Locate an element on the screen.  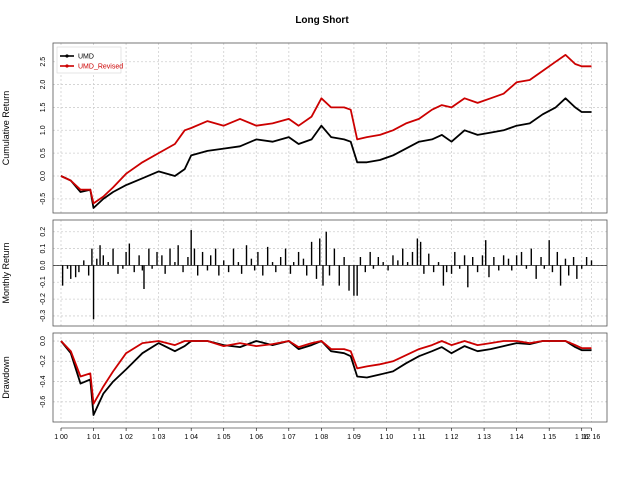
y-axis-title: Cumulative Return is located at coordinates (6, 128).